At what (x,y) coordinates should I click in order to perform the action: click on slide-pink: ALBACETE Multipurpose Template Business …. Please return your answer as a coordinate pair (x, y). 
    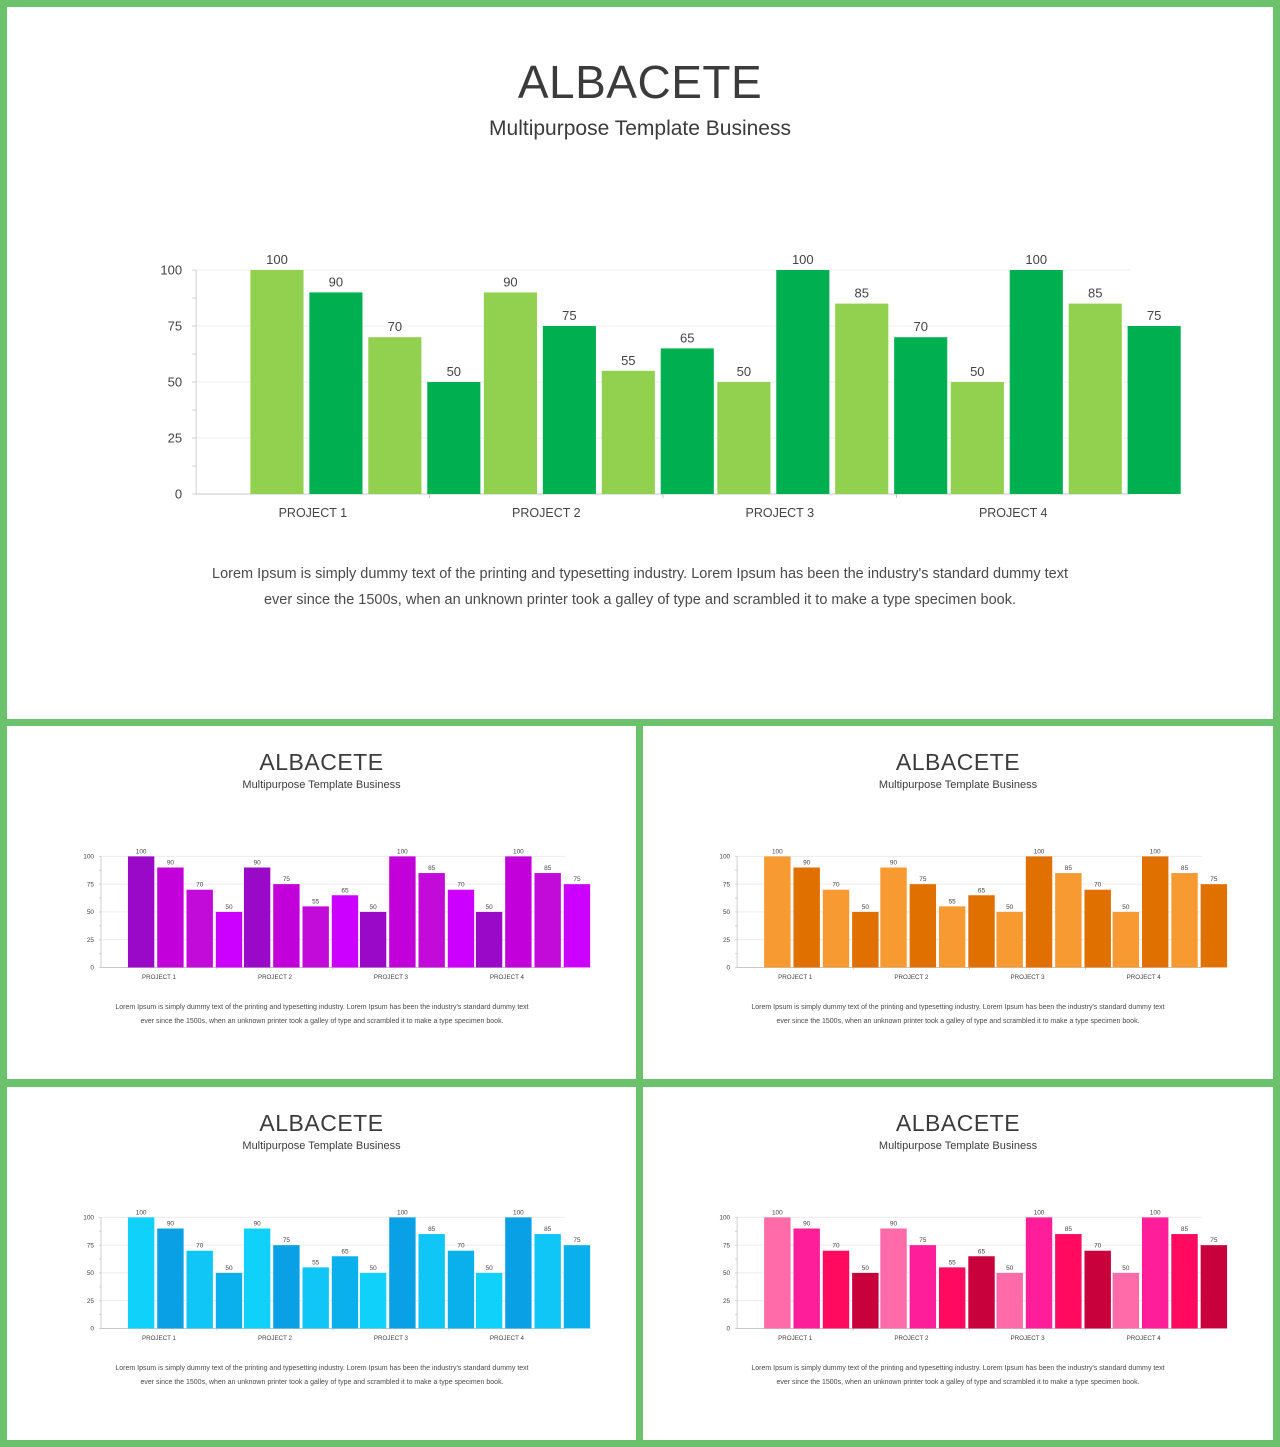
    Looking at the image, I should click on (958, 1263).